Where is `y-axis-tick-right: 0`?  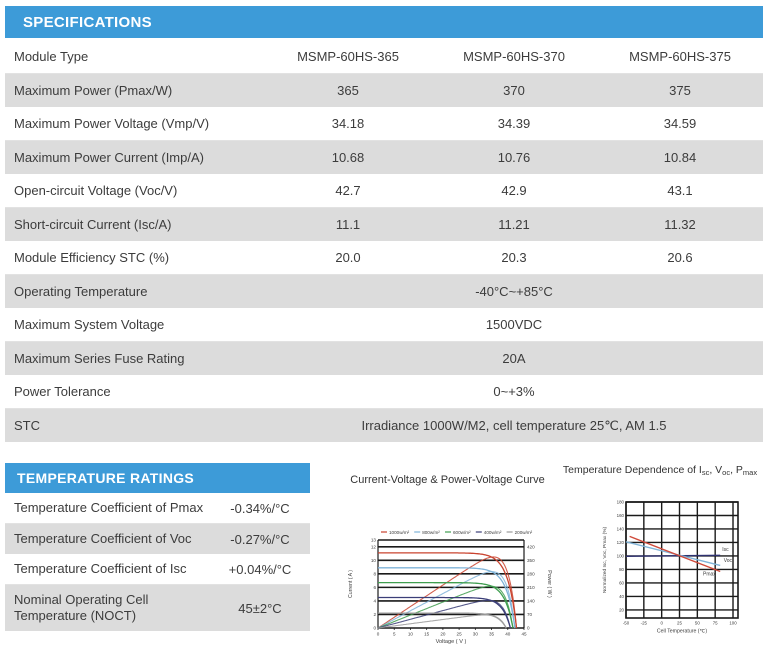
y-axis-tick-right: 0 is located at coordinates (528, 628).